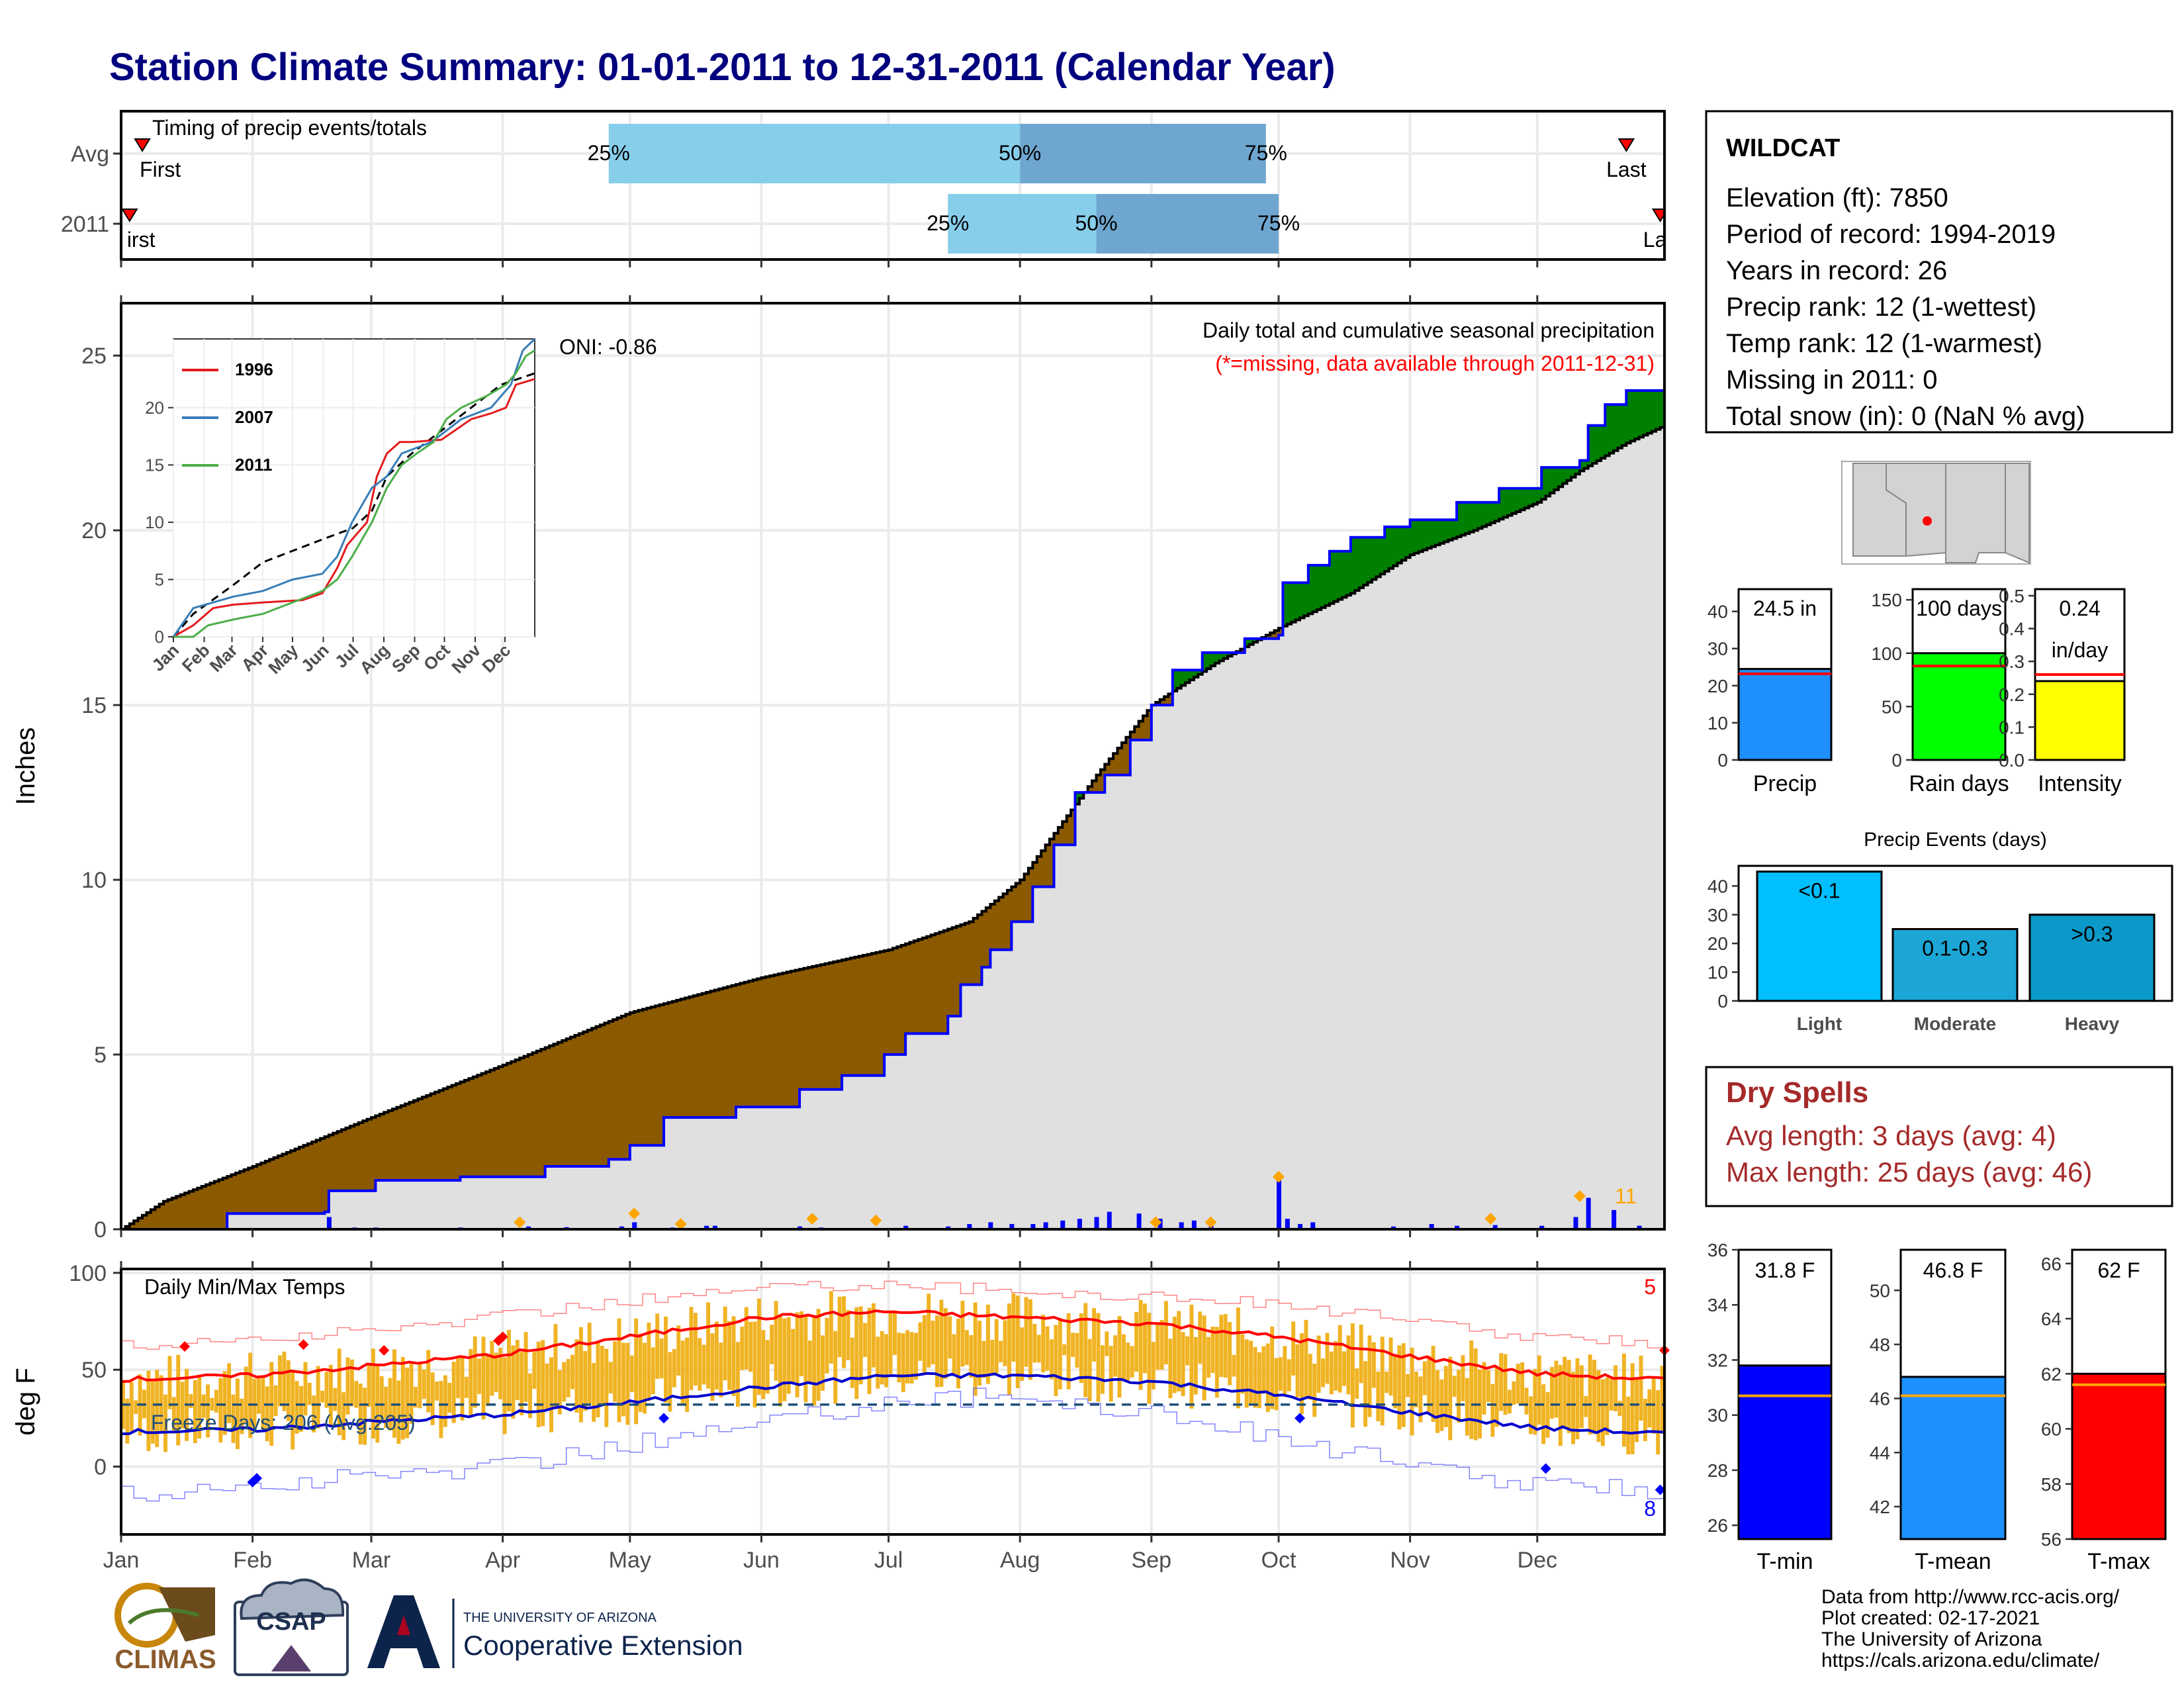 Image resolution: width=2184 pixels, height=1688 pixels. What do you see at coordinates (1886, 600) in the screenshot?
I see `totals-y-tick-label: 150` at bounding box center [1886, 600].